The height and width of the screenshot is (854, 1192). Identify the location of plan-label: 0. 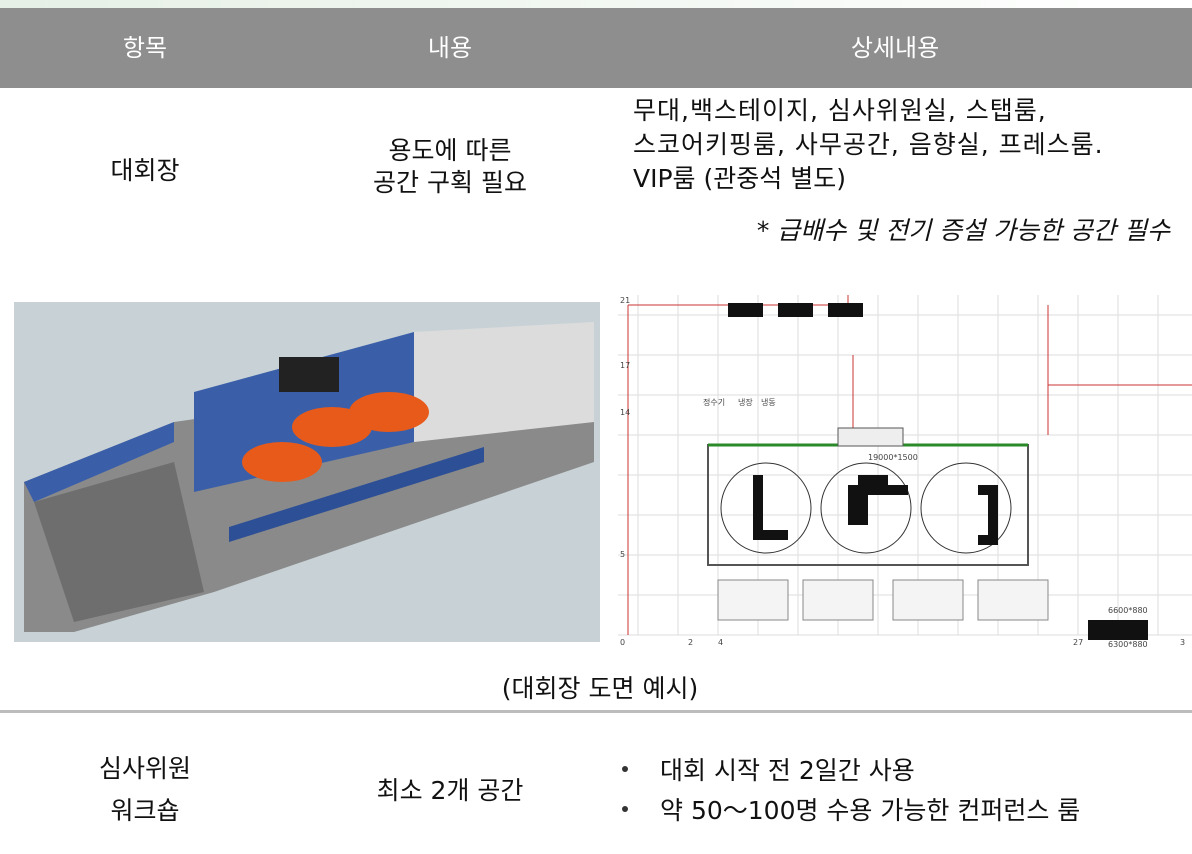
(622, 642).